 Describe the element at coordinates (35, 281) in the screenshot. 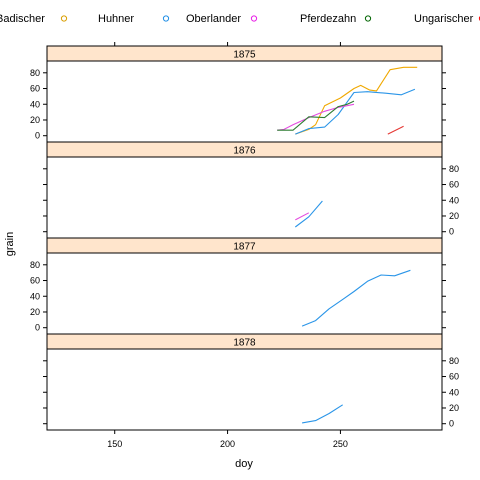

I see `y-tick-label-1877-60: 60` at that location.